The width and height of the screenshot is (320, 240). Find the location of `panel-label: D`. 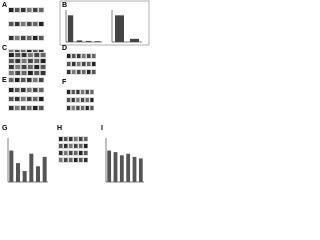

panel-label: D is located at coordinates (64, 48).